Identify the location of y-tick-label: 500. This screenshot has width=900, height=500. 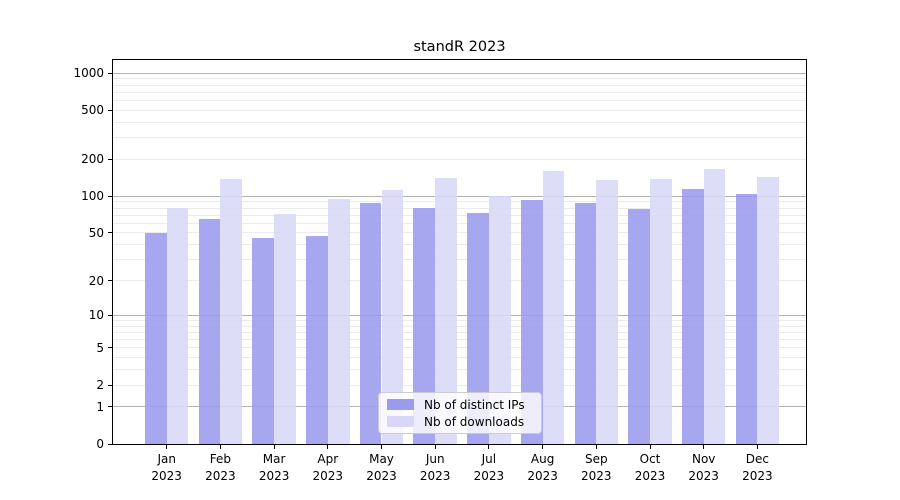
(92, 110).